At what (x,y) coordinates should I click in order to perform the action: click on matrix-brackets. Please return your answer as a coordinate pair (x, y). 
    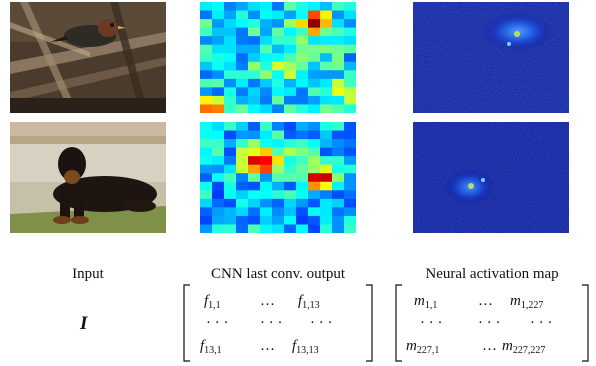
    Looking at the image, I should click on (278, 323).